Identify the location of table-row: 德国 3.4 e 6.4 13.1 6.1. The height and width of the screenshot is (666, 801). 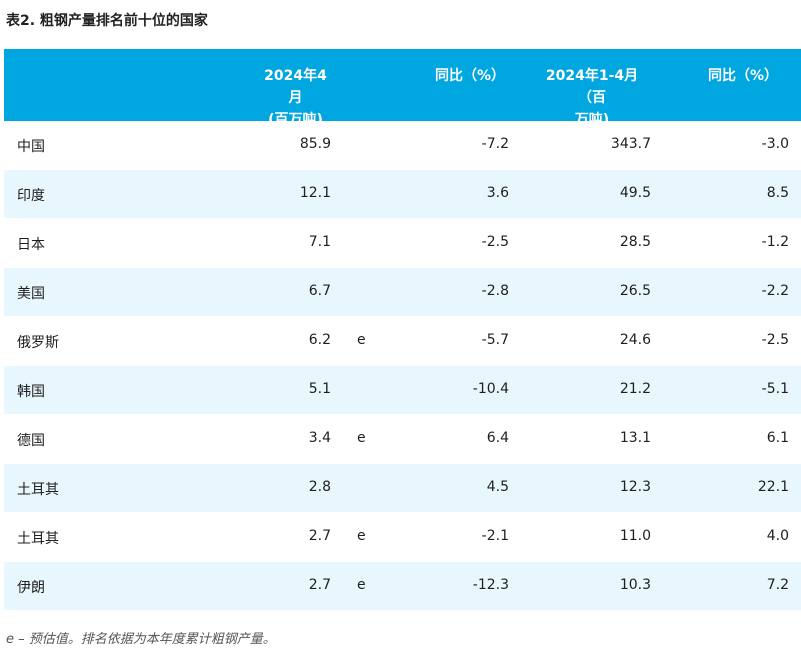
(402, 439).